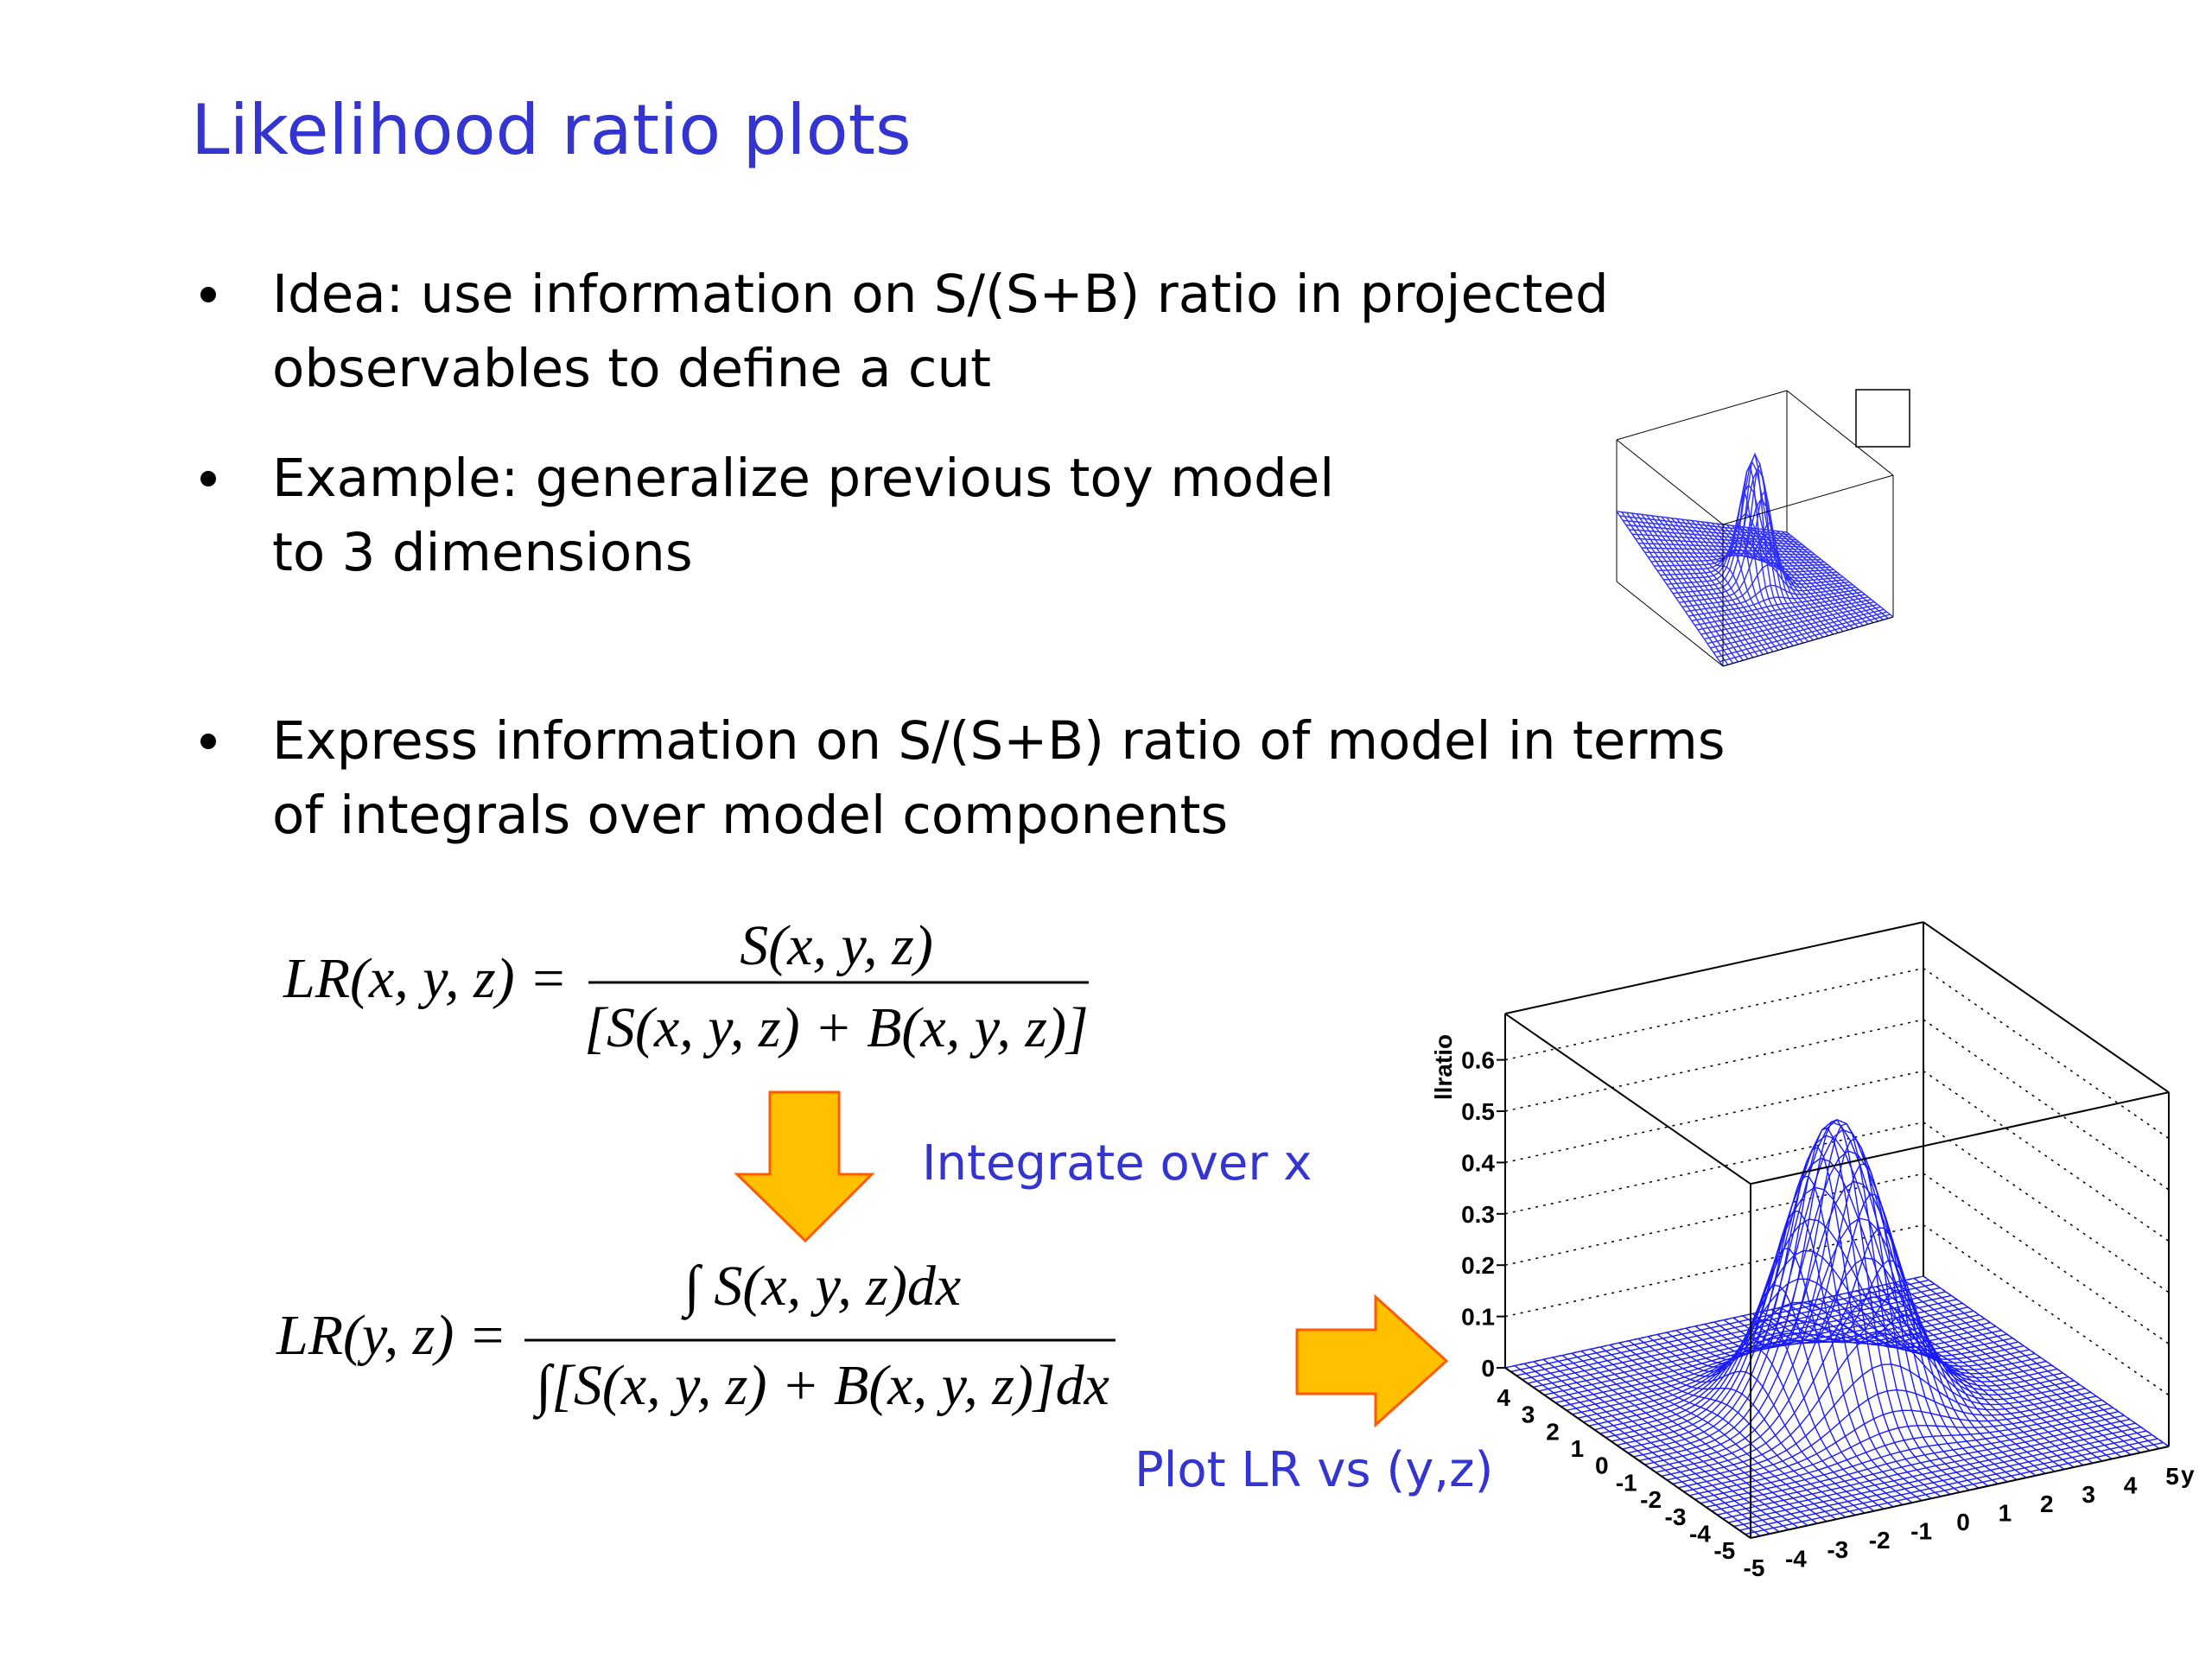  I want to click on x-tick-label: 3, so click(2088, 1494).